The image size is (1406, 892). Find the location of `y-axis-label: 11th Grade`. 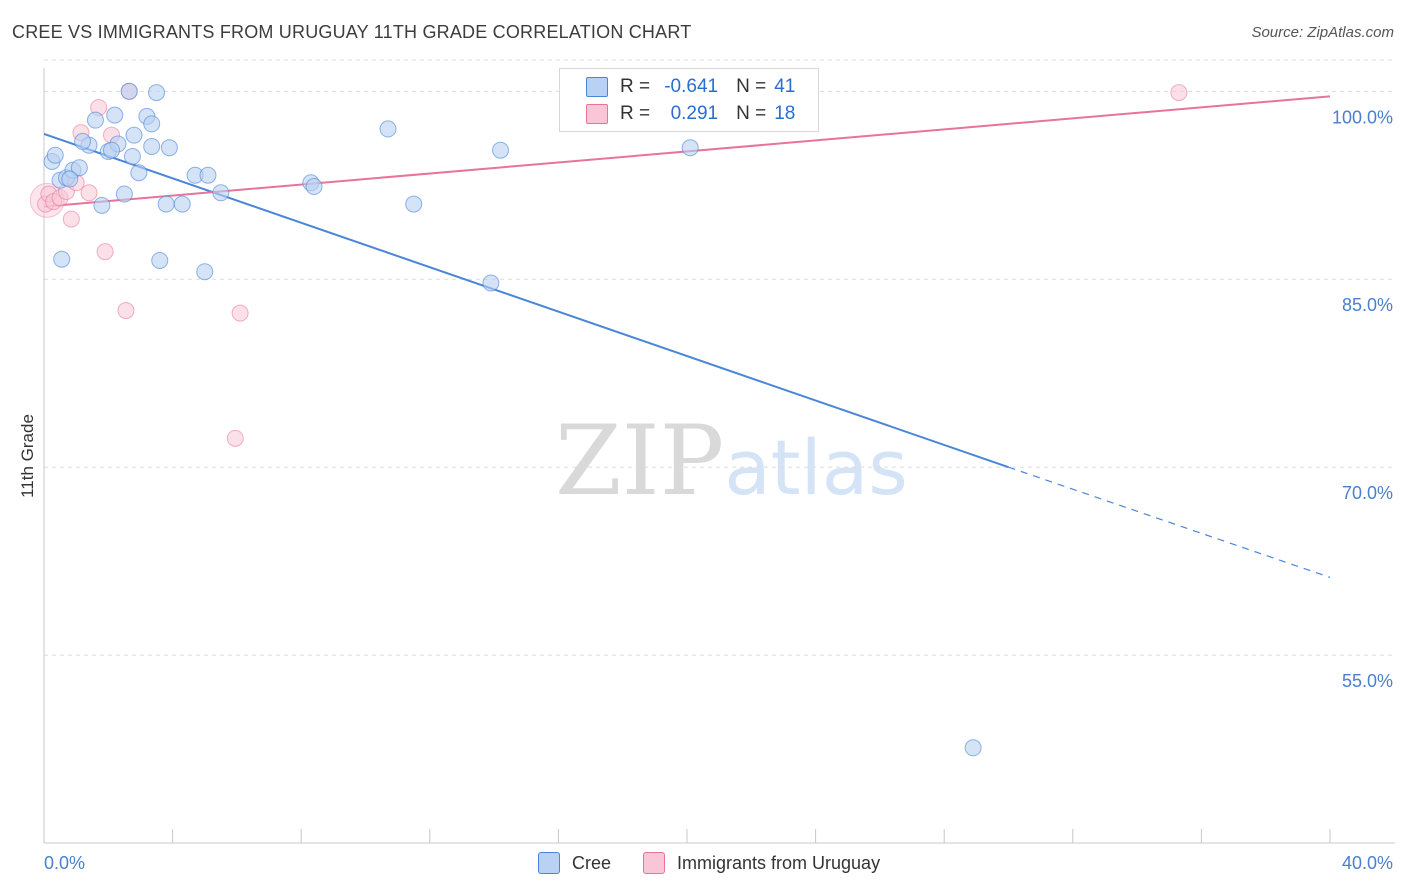

y-axis-label: 11th Grade is located at coordinates (27, 456).